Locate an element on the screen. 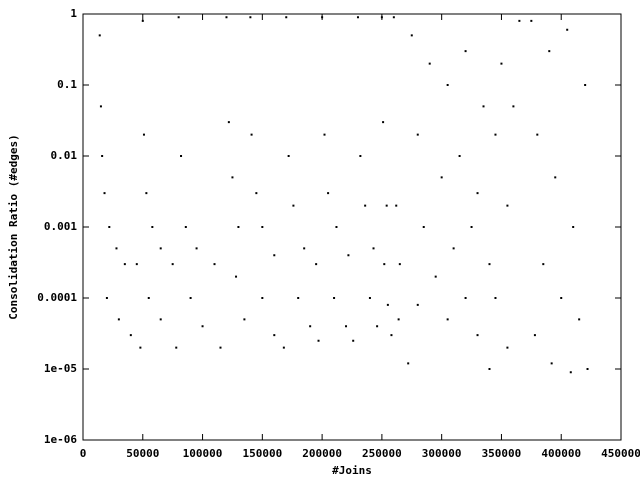 The width and height of the screenshot is (640, 480). x-tick-label: 350000 is located at coordinates (502, 453).